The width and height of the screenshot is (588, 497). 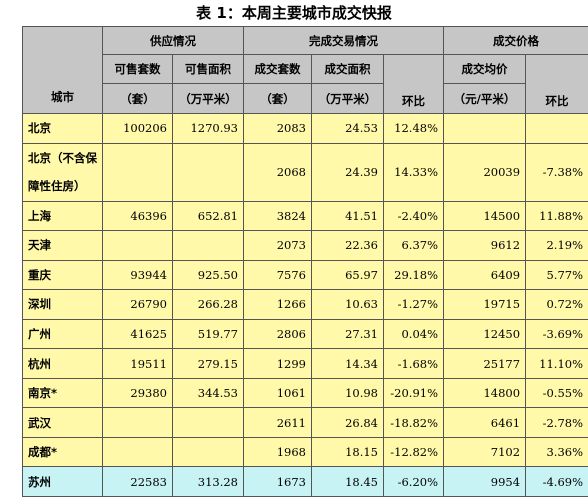 I want to click on table-row: 深圳 26790 266.28 1266 10.63 -1.27% 19715 0.72%, so click(x=305, y=304).